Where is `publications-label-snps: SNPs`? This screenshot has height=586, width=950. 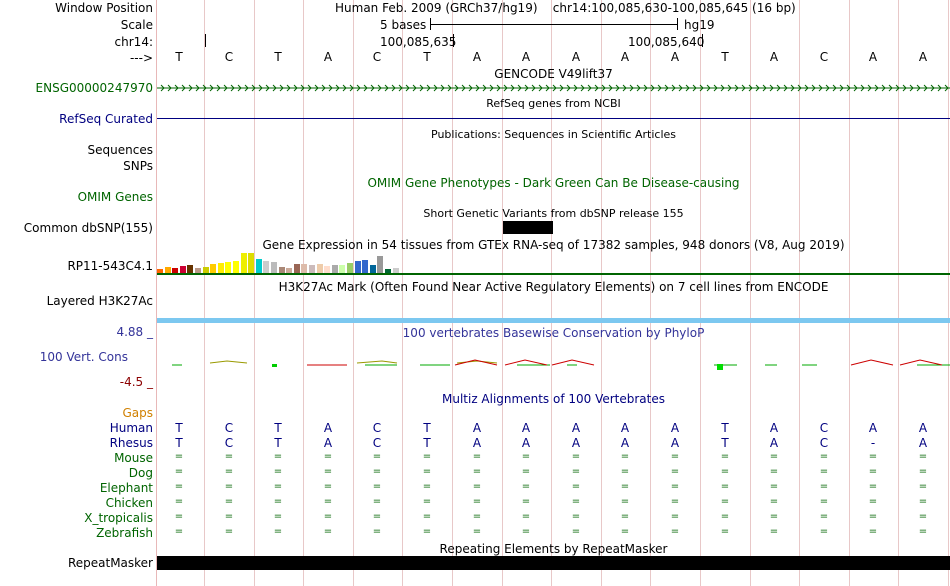
publications-label-snps: SNPs is located at coordinates (138, 166).